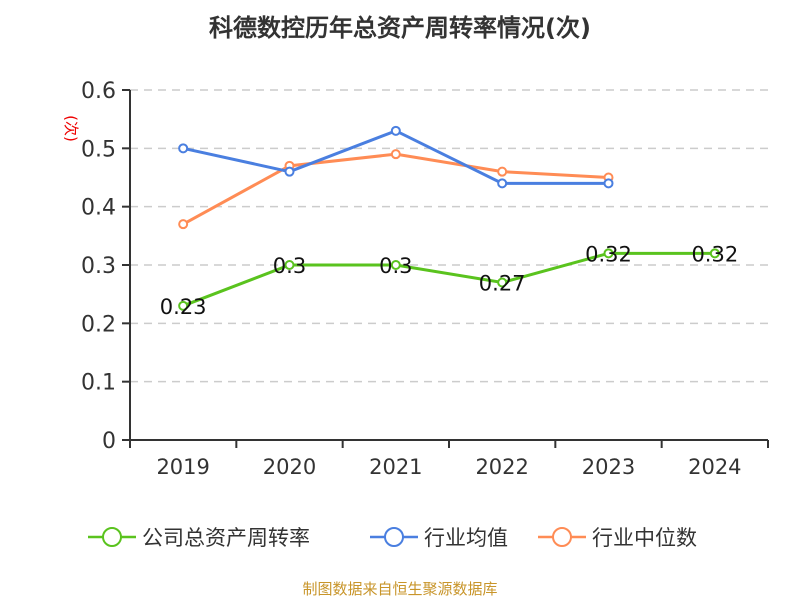 This screenshot has width=800, height=600. What do you see at coordinates (226, 538) in the screenshot?
I see `legend-label: 公司总资产周转率` at bounding box center [226, 538].